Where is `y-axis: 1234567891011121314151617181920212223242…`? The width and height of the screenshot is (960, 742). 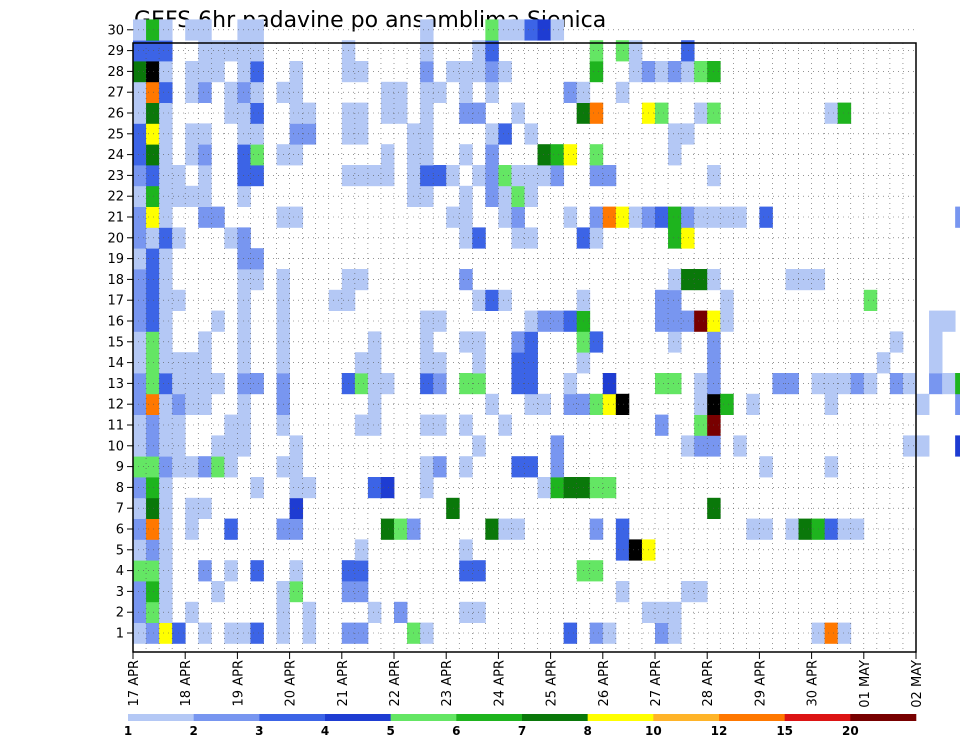
y-axis: 1234567891011121314151617181920212223242… is located at coordinates (120, 332).